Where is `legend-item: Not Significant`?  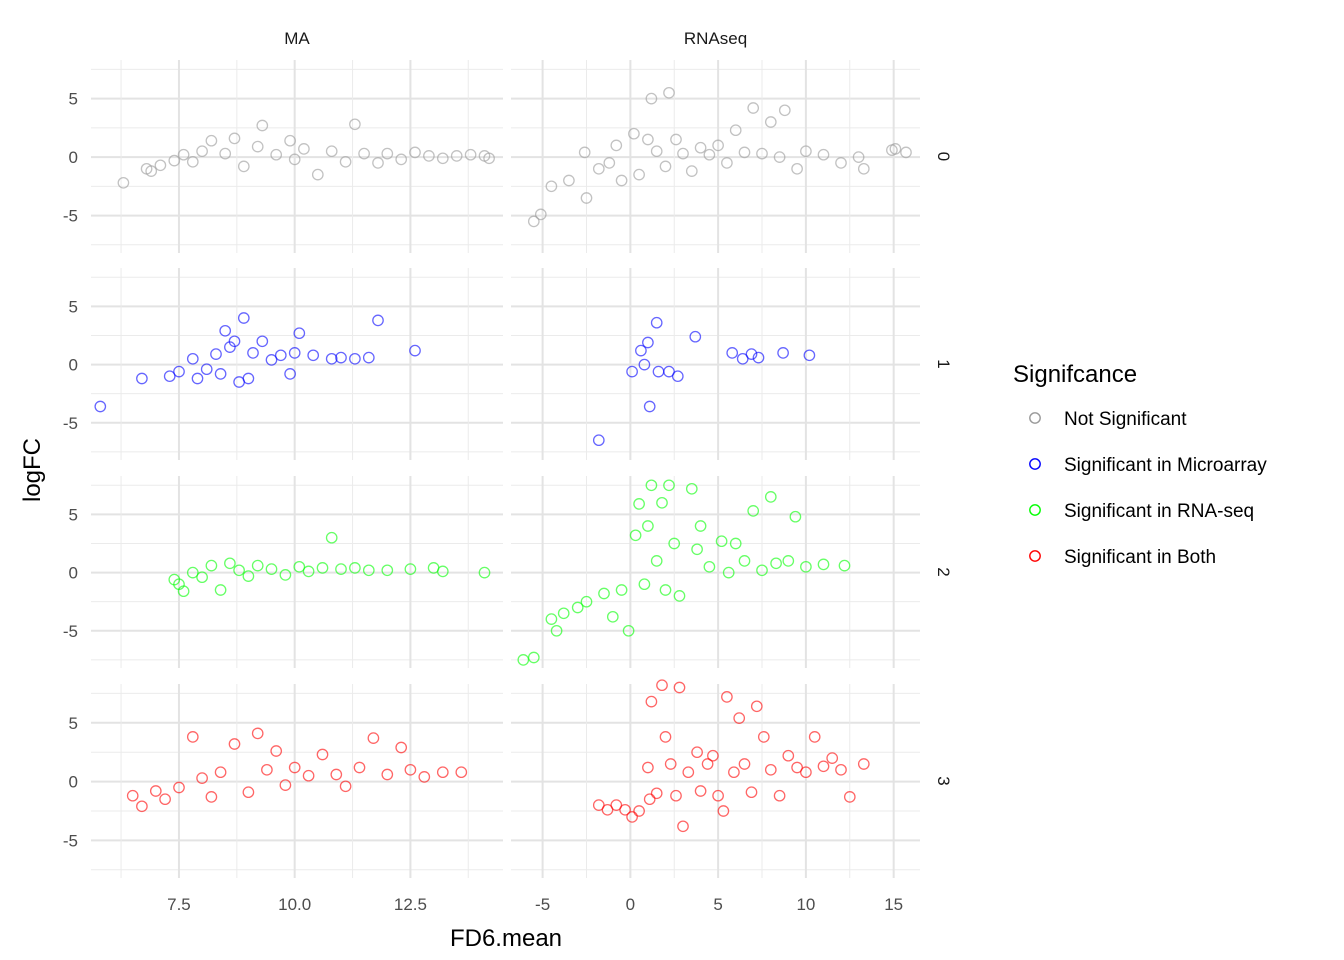
legend-item: Not Significant is located at coordinates (1108, 419).